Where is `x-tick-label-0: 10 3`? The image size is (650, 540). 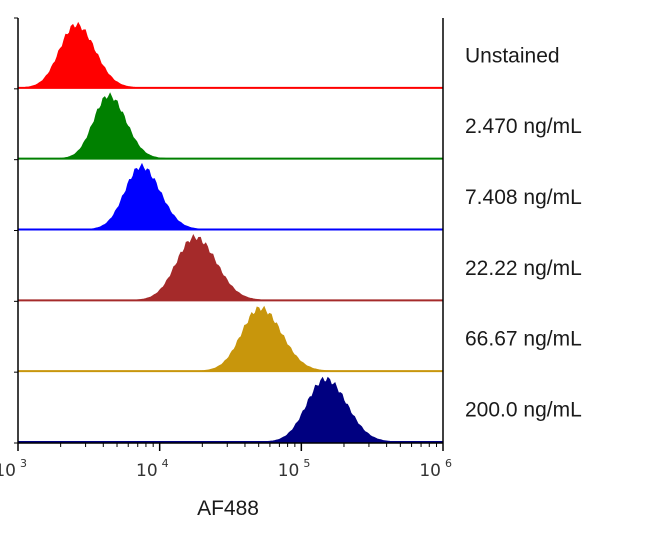
x-tick-label-0: 10 3 is located at coordinates (13, 469).